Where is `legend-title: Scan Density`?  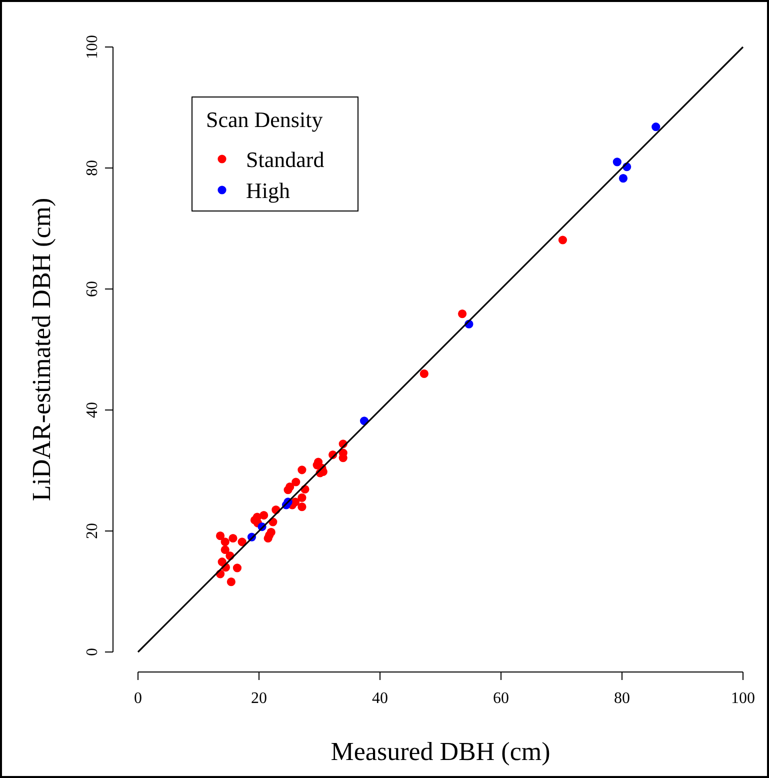 legend-title: Scan Density is located at coordinates (264, 119).